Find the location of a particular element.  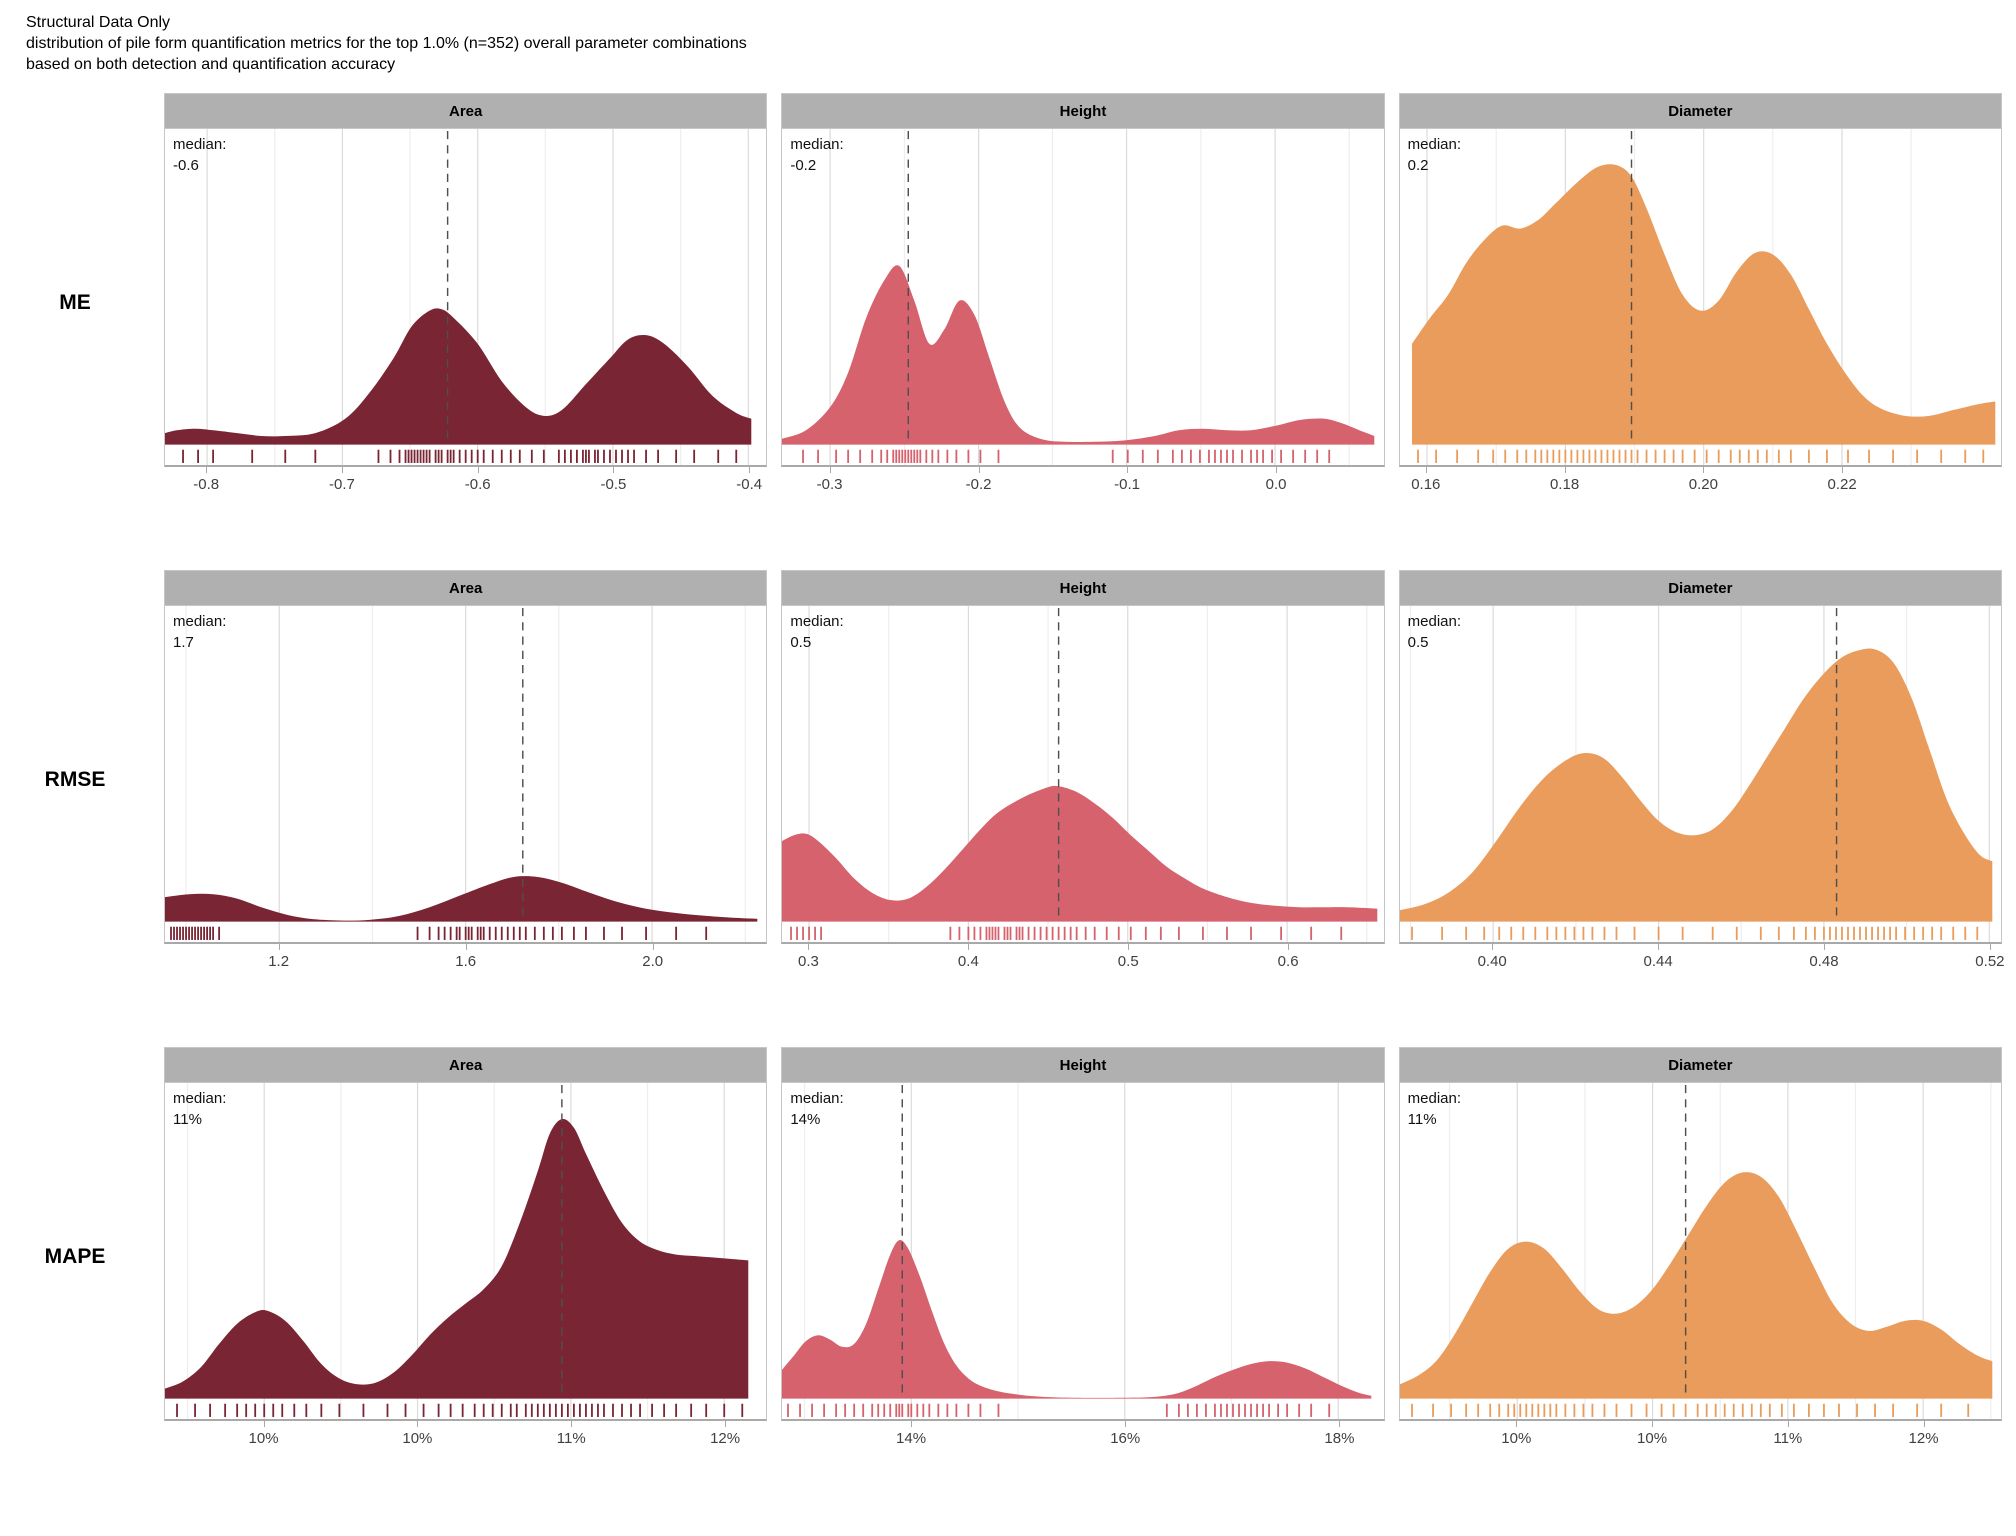

panel-rmse-area: Area median: 1.7 1.2 1.6 2.0 is located at coordinates (466, 780).